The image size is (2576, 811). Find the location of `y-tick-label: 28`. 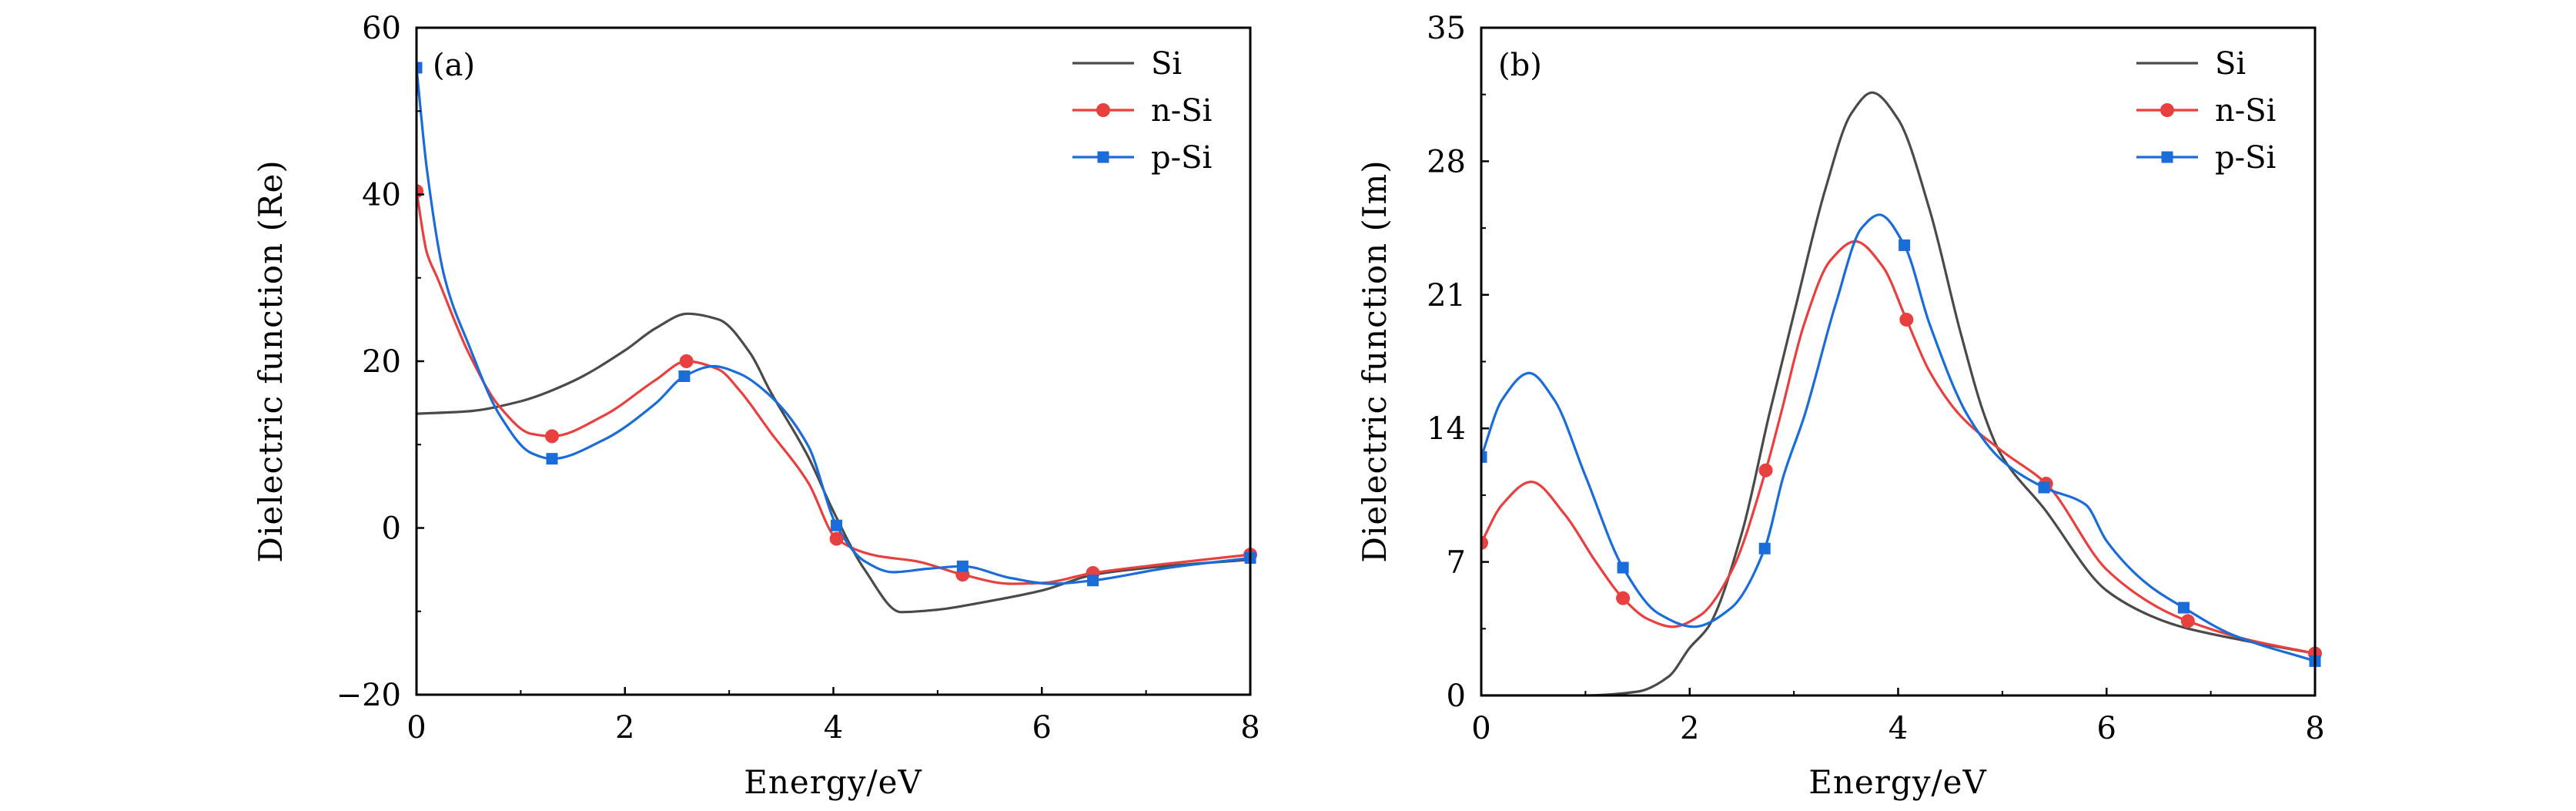

y-tick-label: 28 is located at coordinates (1447, 161).